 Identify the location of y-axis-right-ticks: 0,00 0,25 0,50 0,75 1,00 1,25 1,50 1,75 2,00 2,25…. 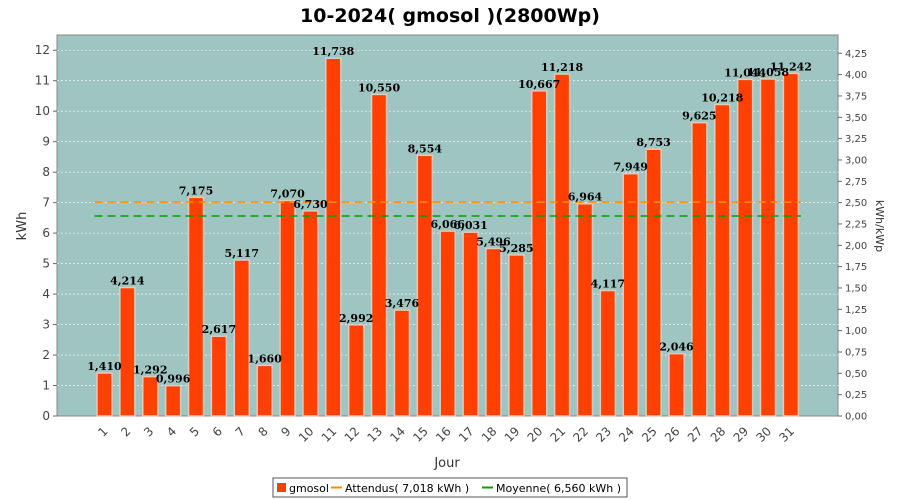
(852, 236).